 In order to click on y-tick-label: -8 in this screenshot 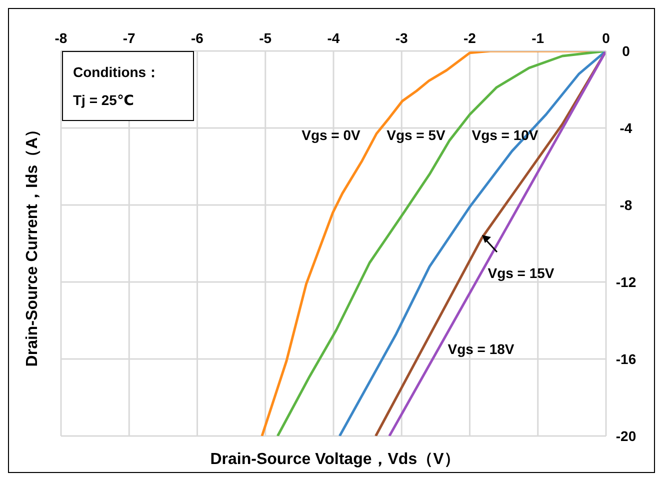, I will do `click(626, 204)`.